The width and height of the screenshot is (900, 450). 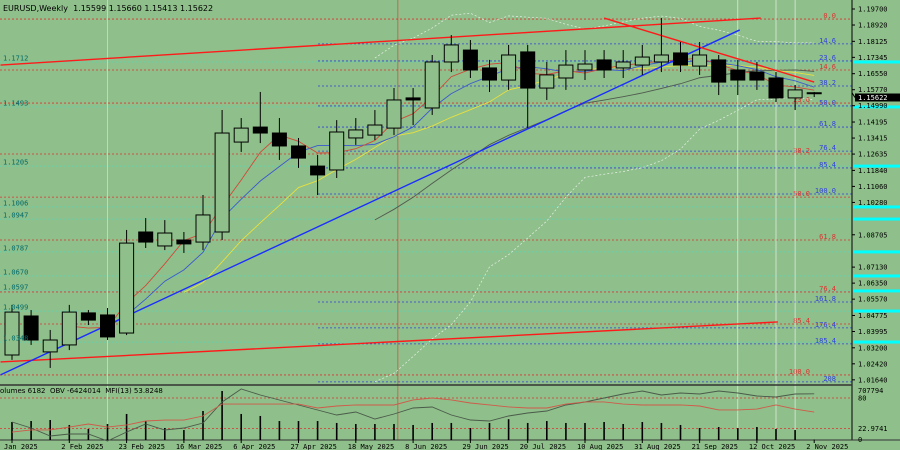 What do you see at coordinates (125, 8) in the screenshot?
I see `high-value: 1.15660` at bounding box center [125, 8].